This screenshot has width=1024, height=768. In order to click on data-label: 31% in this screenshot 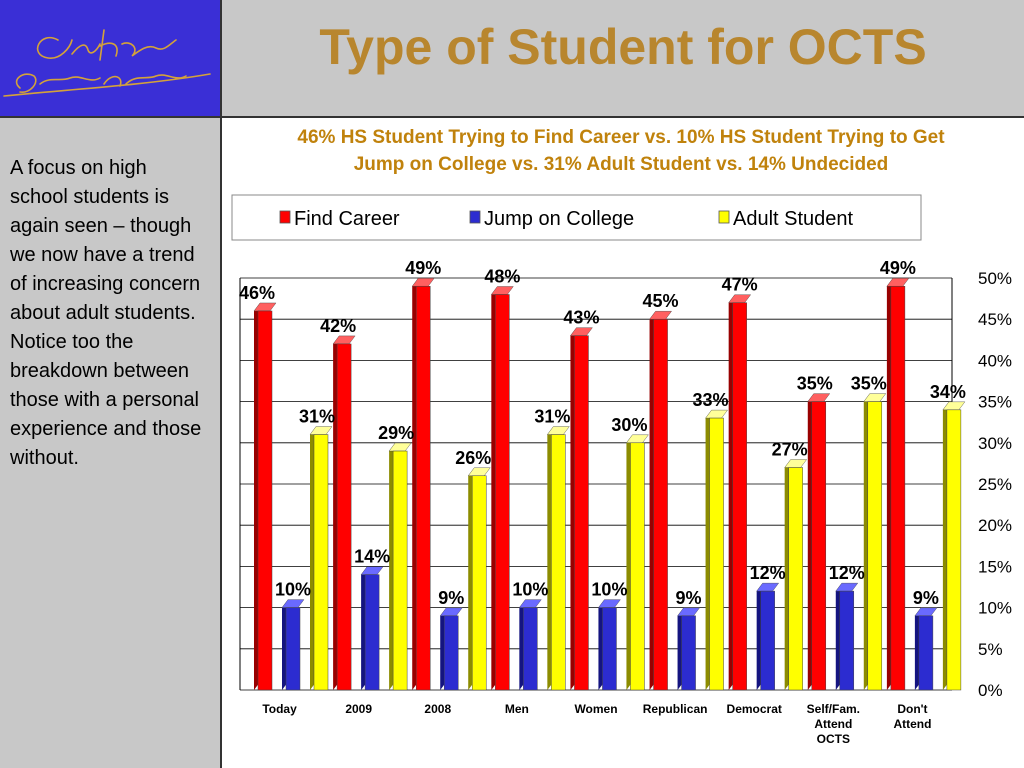, I will do `click(317, 417)`.